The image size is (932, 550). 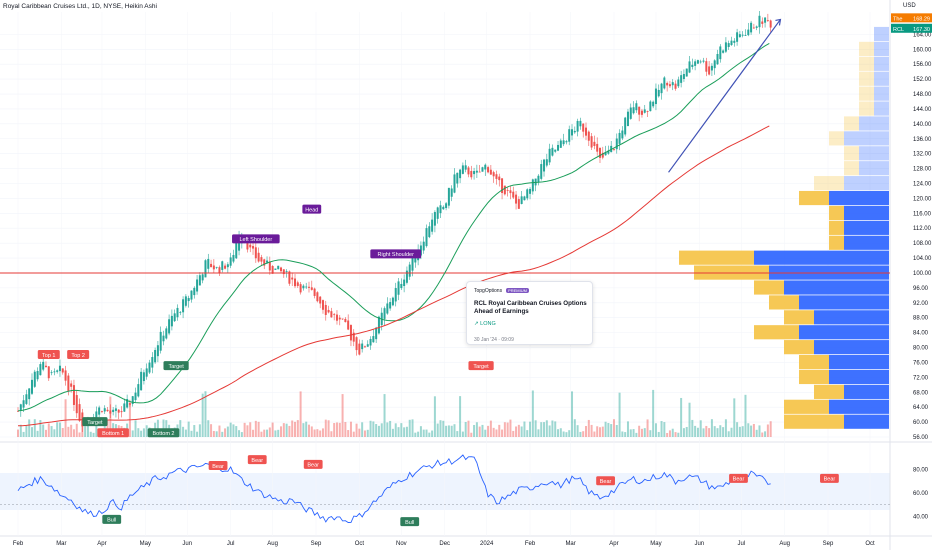 What do you see at coordinates (444, 544) in the screenshot?
I see `time-tick-label: Dec` at bounding box center [444, 544].